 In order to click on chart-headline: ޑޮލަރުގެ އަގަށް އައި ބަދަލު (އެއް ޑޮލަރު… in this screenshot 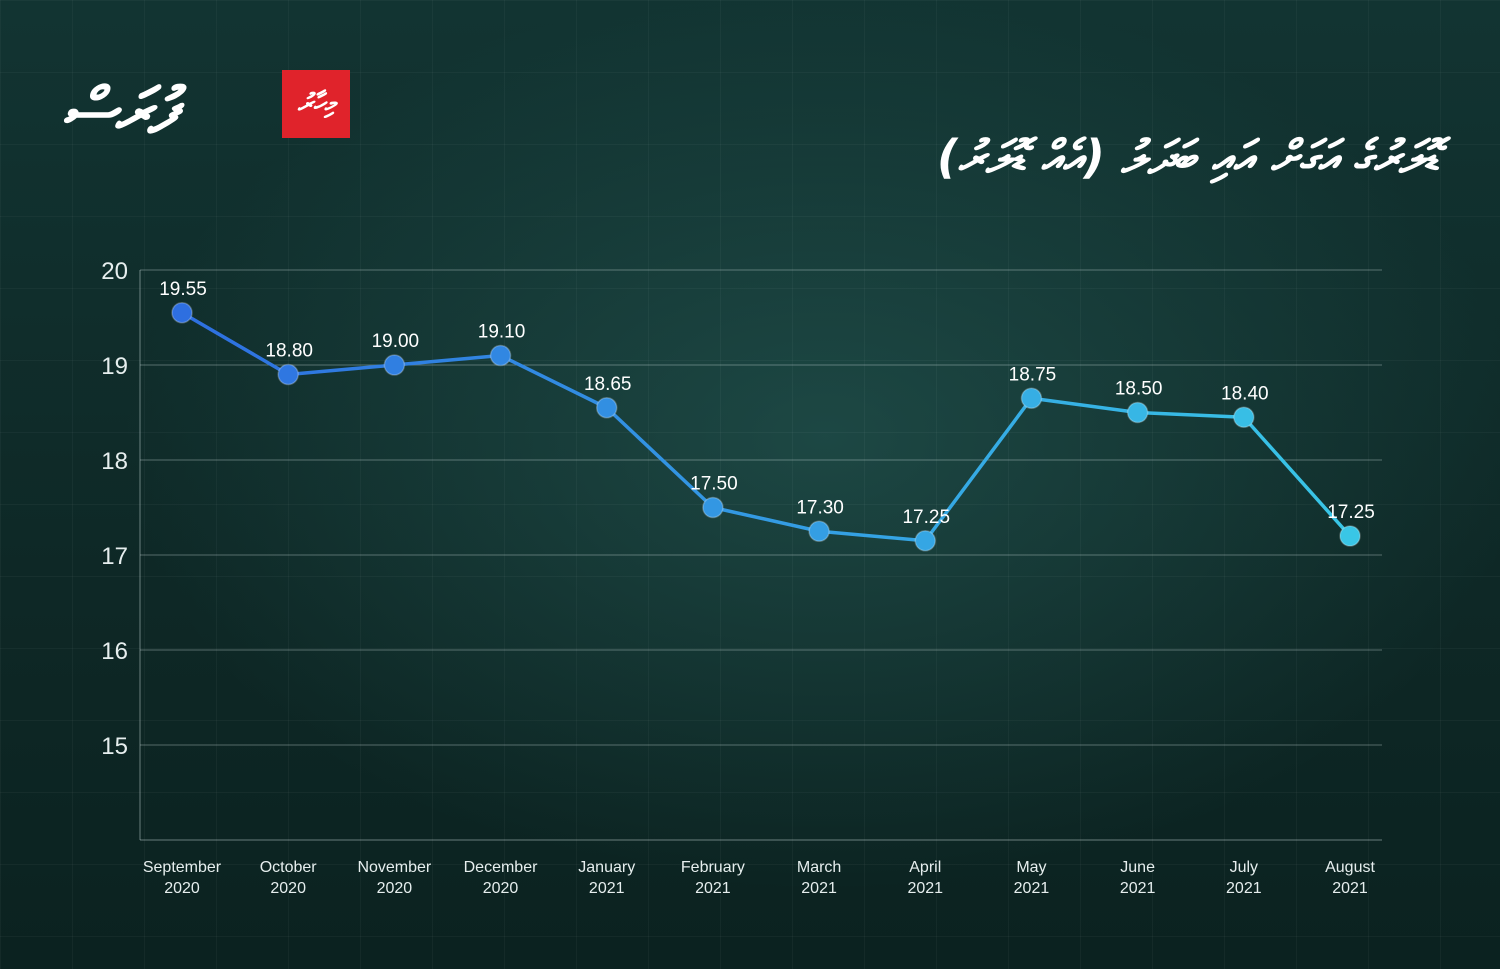, I will do `click(1187, 157)`.